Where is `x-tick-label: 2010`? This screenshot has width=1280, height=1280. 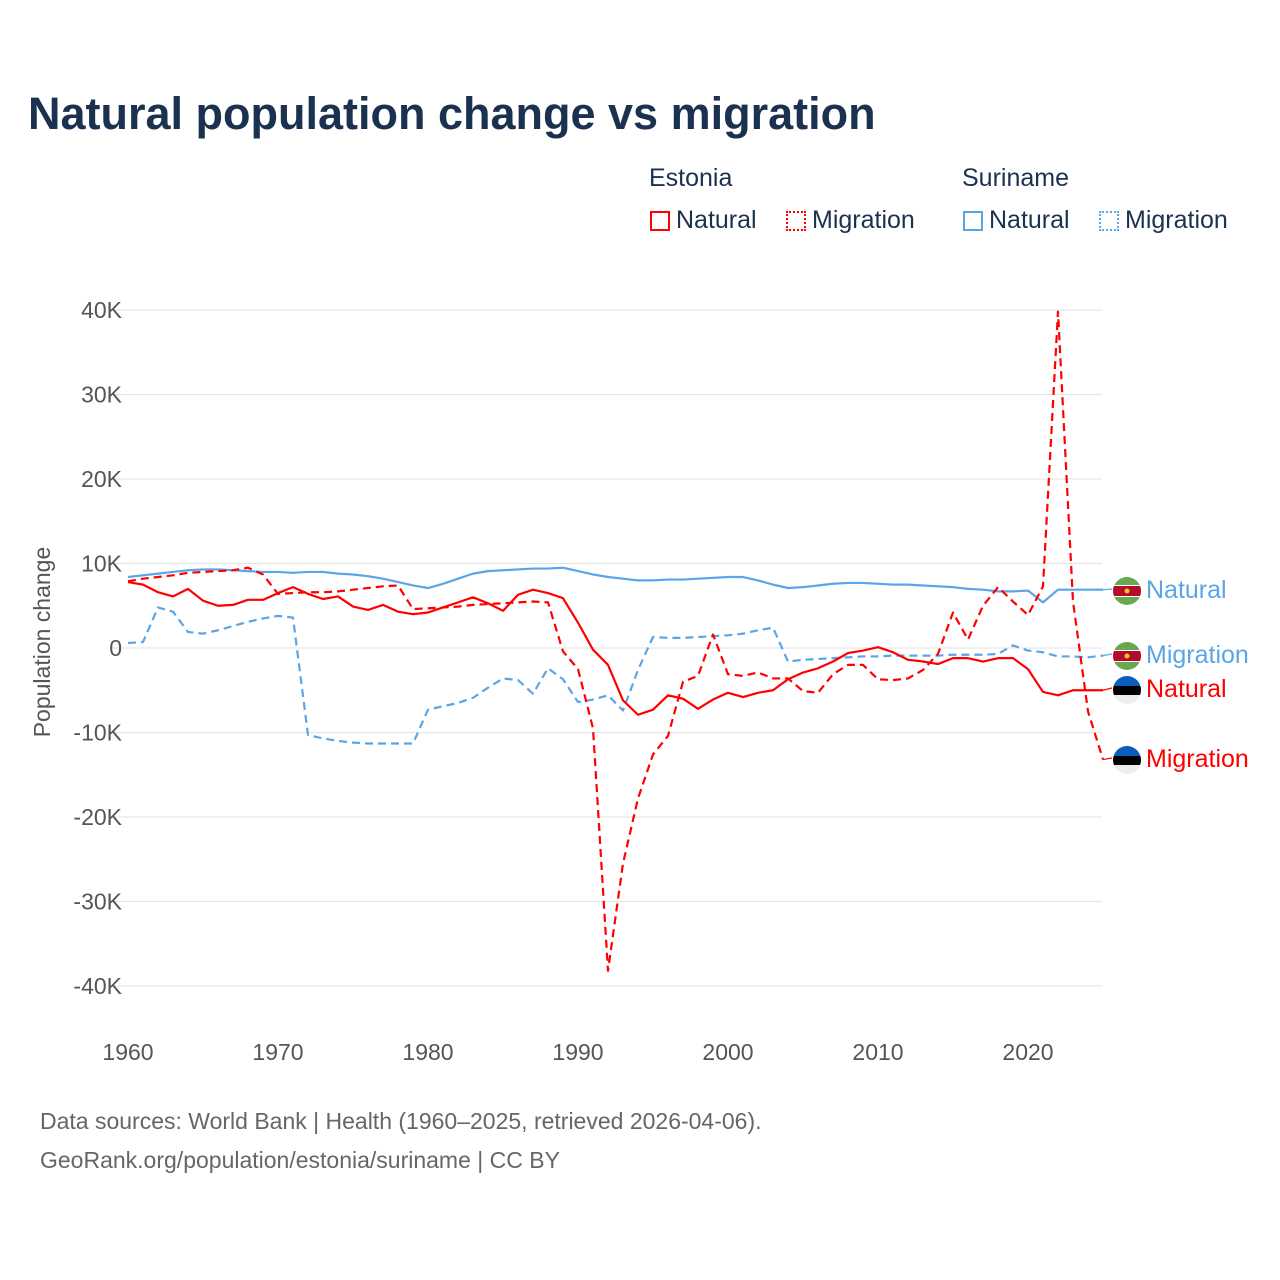
x-tick-label: 2010 is located at coordinates (877, 1052).